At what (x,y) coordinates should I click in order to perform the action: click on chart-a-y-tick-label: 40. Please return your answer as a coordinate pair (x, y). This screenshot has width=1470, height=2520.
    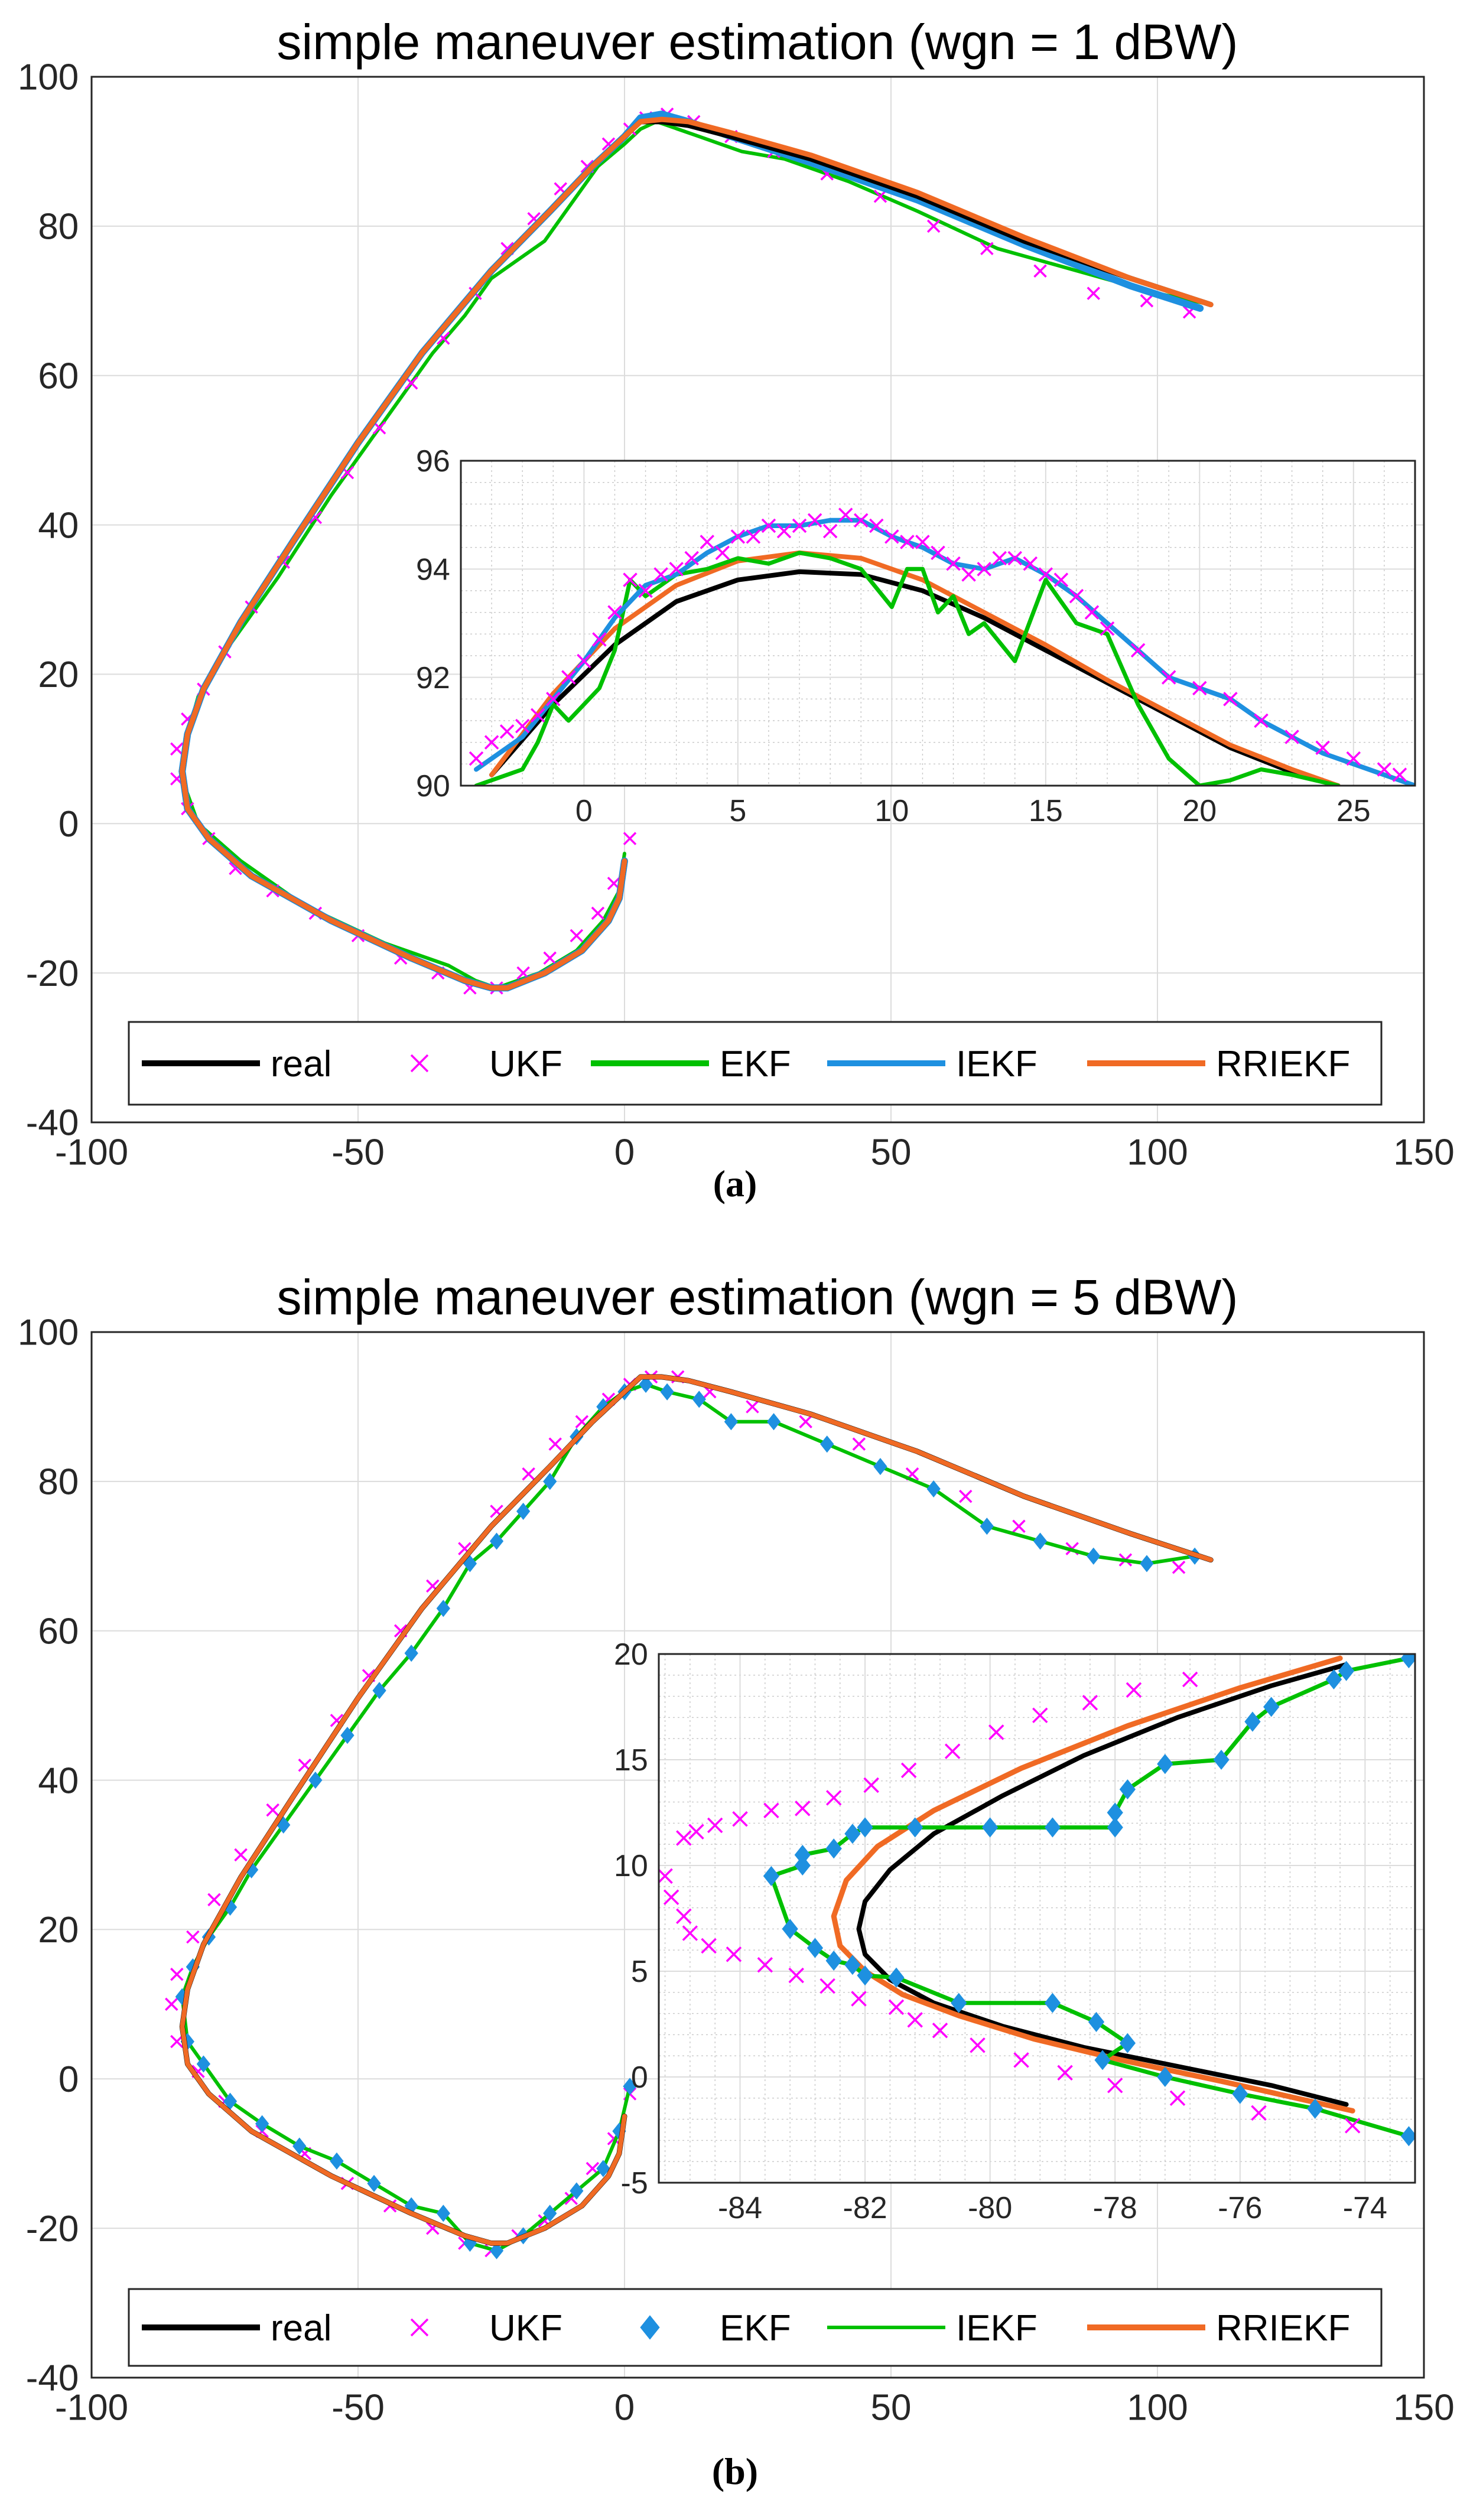
    Looking at the image, I should click on (58, 525).